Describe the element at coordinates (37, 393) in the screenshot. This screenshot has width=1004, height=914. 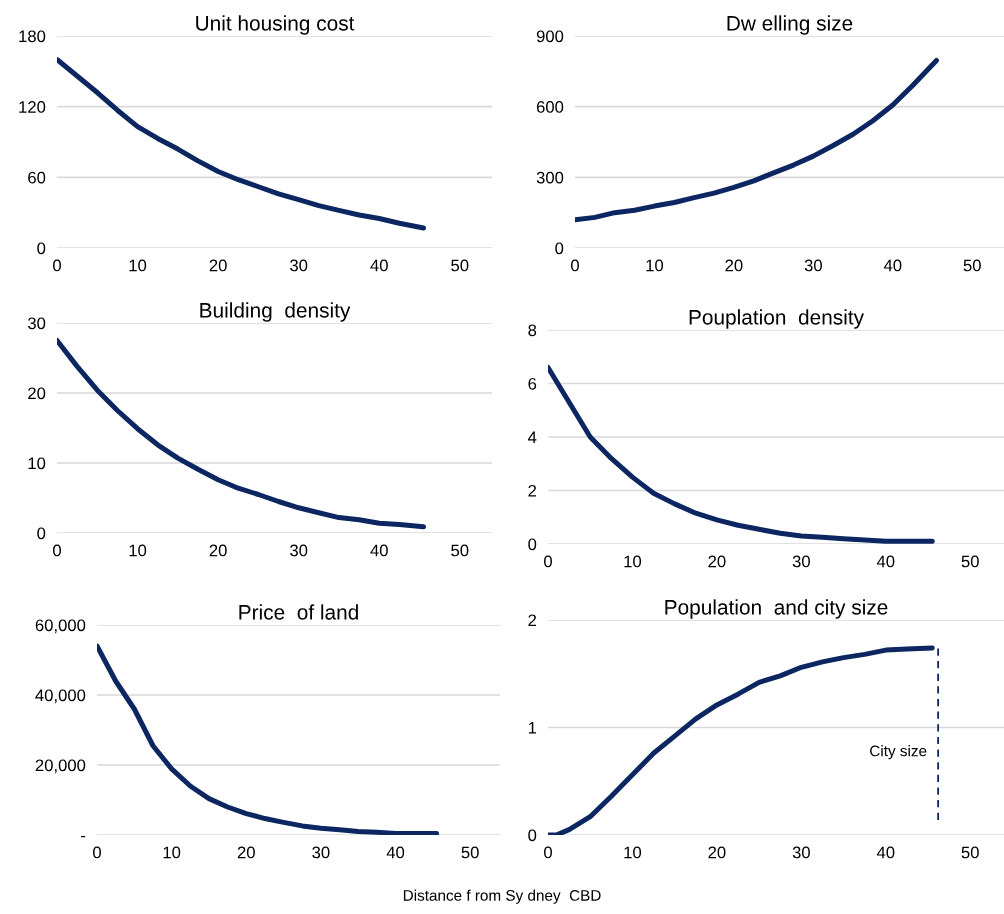
I see `y-tick-label: 20` at that location.